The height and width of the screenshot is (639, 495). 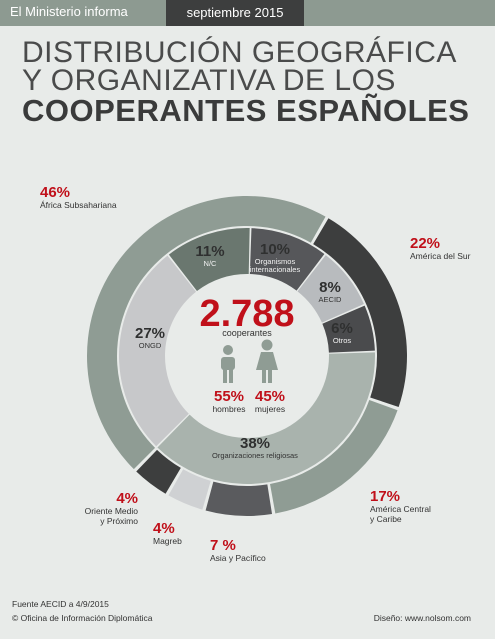 What do you see at coordinates (223, 545) in the screenshot?
I see `geo-value-asia-y-pacifico: 7 %` at bounding box center [223, 545].